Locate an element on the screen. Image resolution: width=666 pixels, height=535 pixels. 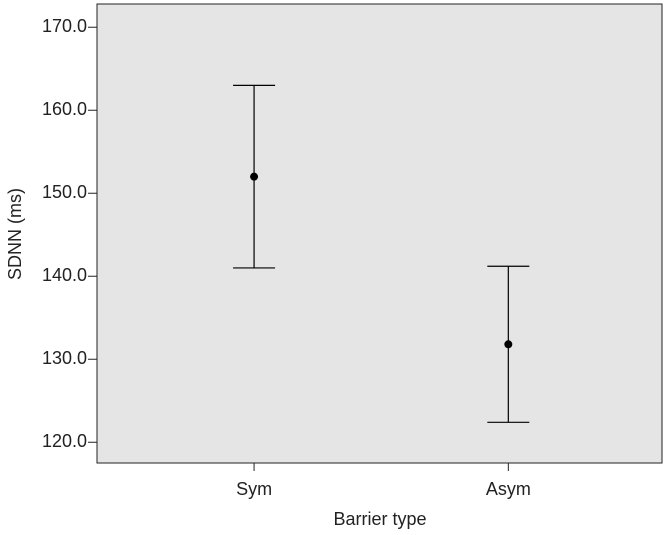
y-tick-label: 120.0 is located at coordinates (64, 441).